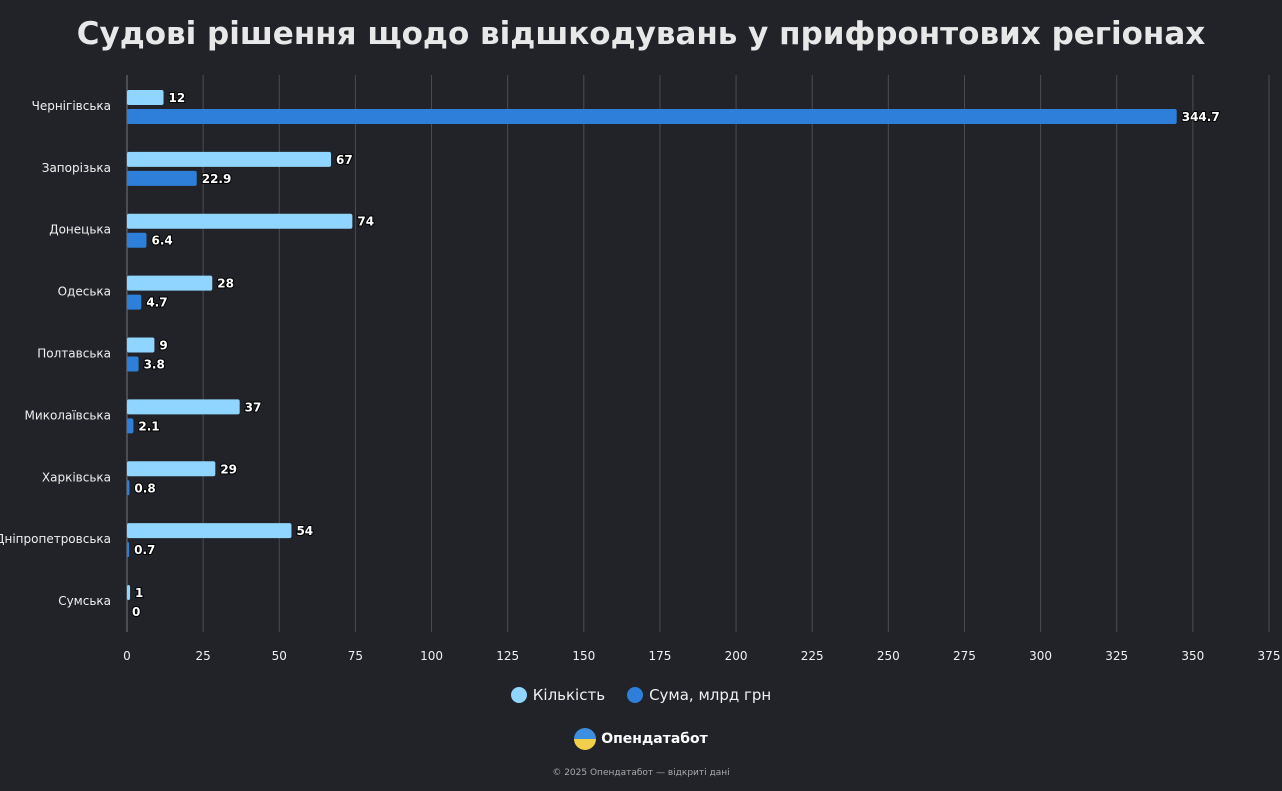 This screenshot has width=1282, height=791. I want to click on category-label: Чернігівська, so click(71, 106).